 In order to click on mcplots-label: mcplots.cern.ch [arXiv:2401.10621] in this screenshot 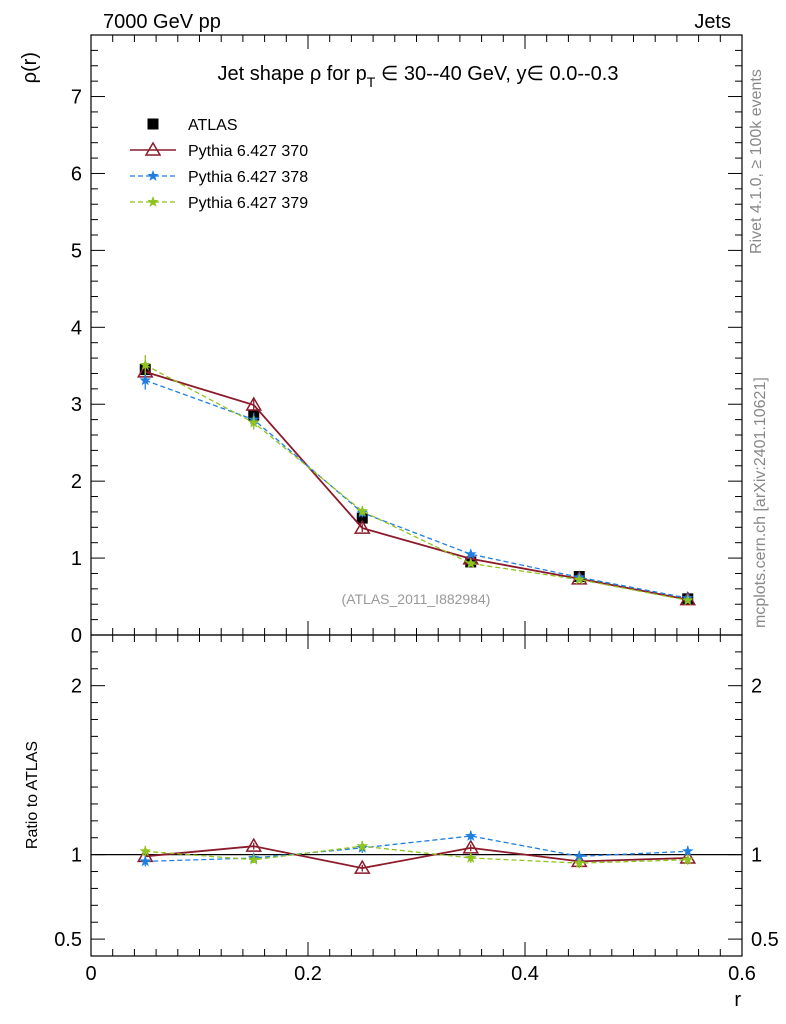, I will do `click(760, 502)`.